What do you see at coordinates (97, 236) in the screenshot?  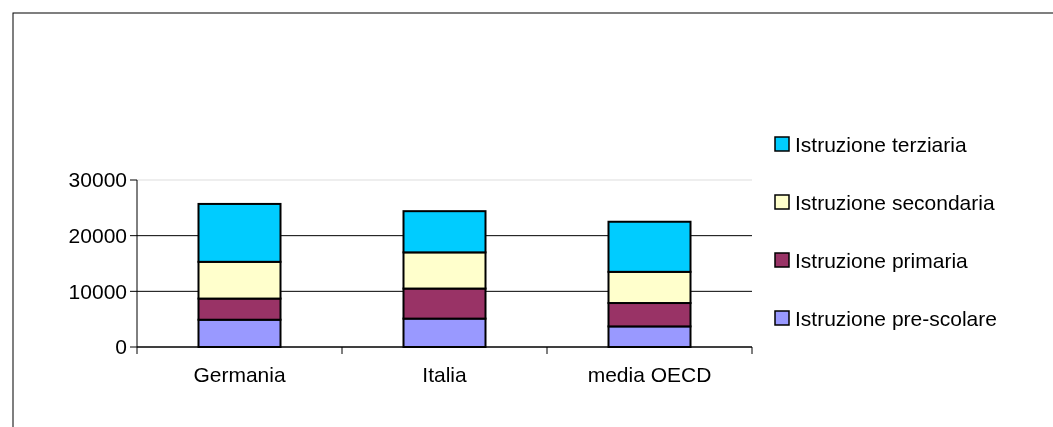 I see `y-tick-label: 20000` at bounding box center [97, 236].